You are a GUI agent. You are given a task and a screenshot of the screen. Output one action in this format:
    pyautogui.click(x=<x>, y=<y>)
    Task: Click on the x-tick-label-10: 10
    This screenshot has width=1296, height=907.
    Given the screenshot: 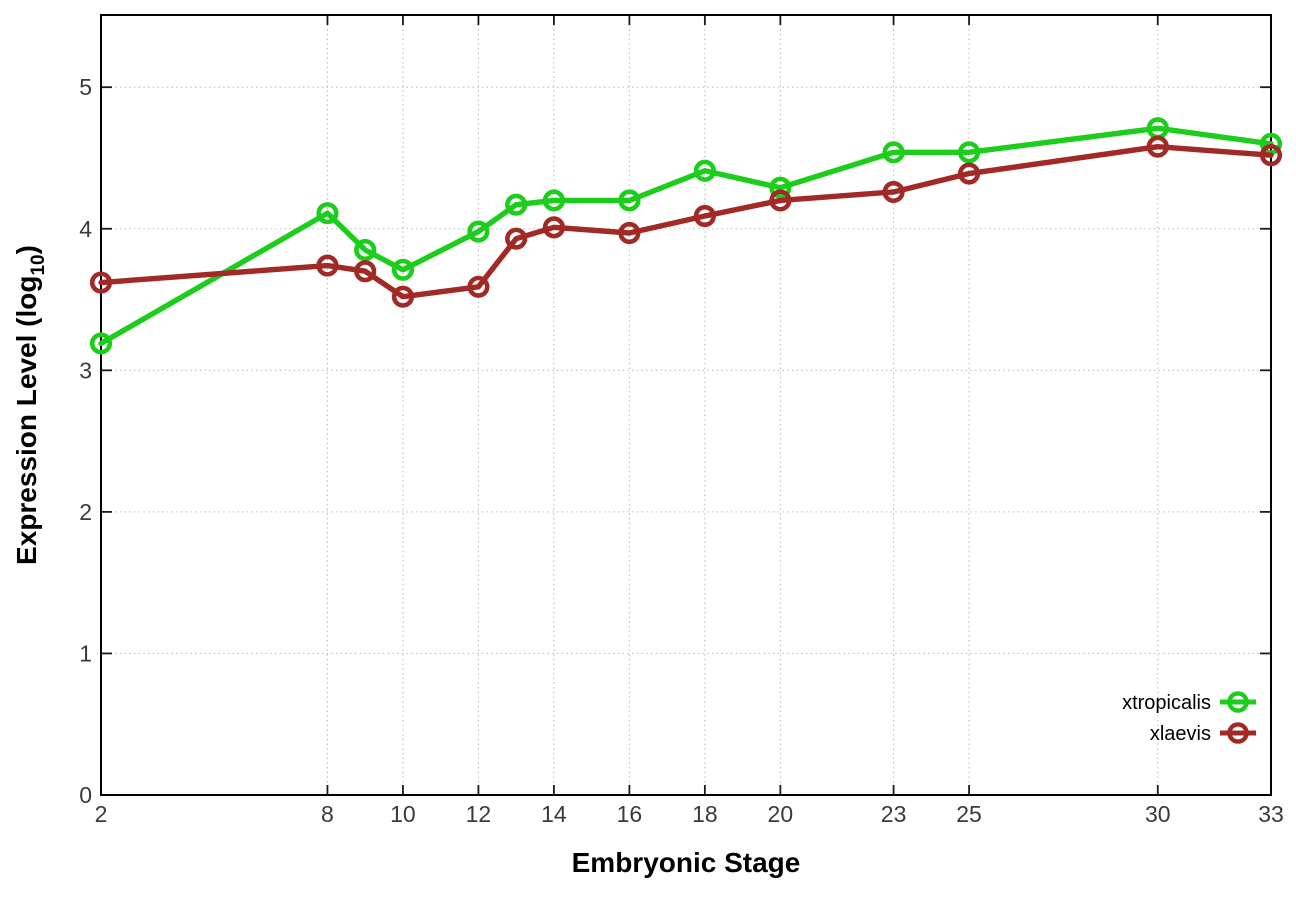 What is the action you would take?
    pyautogui.click(x=403, y=814)
    